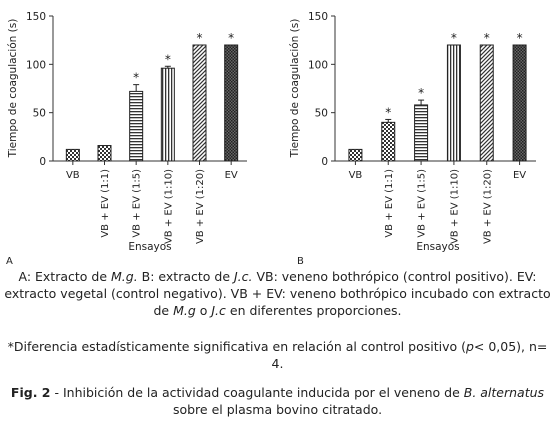  What do you see at coordinates (409, 355) in the screenshot?
I see `note-text: < 0,05), n= 4.` at bounding box center [409, 355].